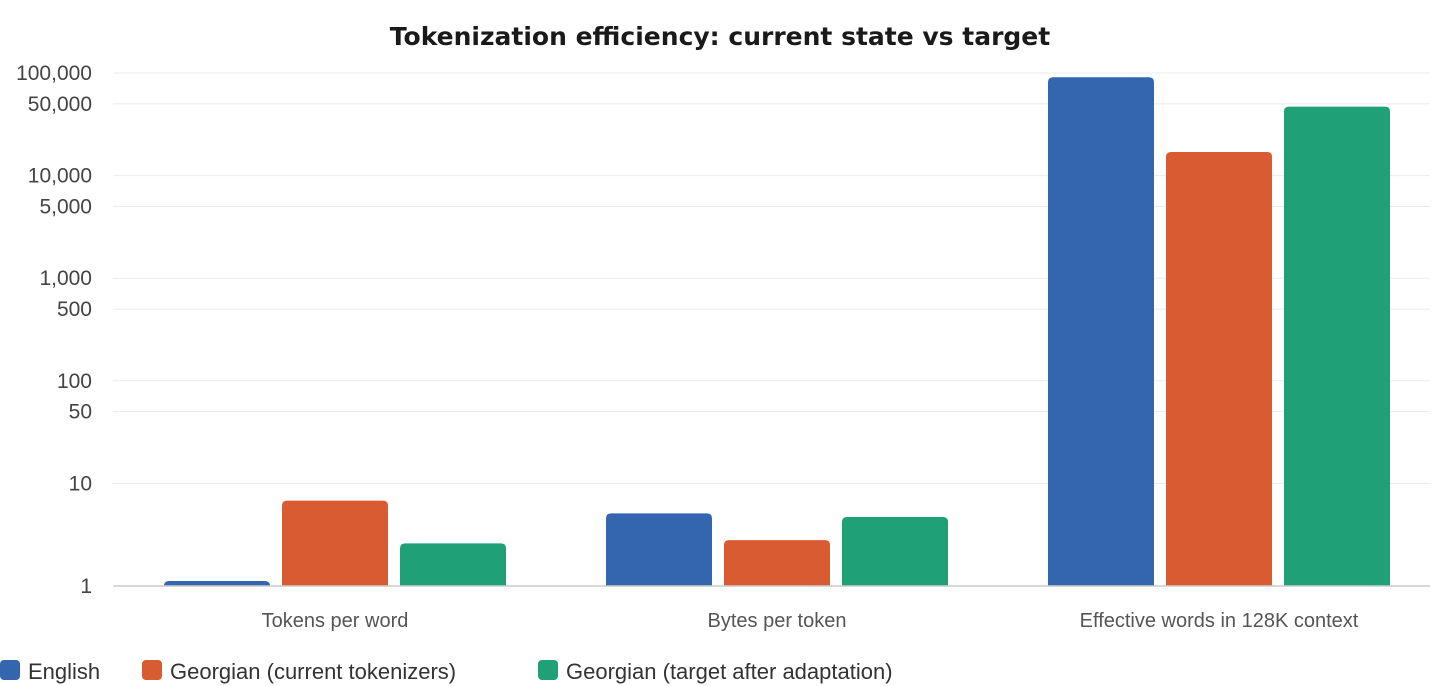  What do you see at coordinates (60, 104) in the screenshot?
I see `y-tick-label: 50,000` at bounding box center [60, 104].